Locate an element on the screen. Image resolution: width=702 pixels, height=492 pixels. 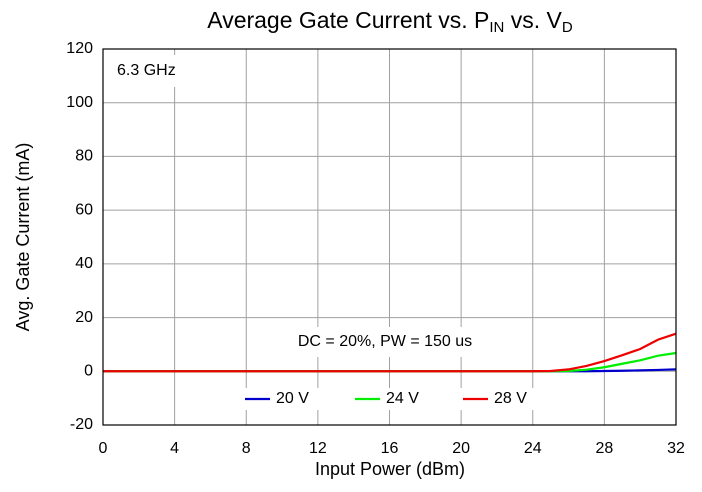
series-line is located at coordinates (390, 352).